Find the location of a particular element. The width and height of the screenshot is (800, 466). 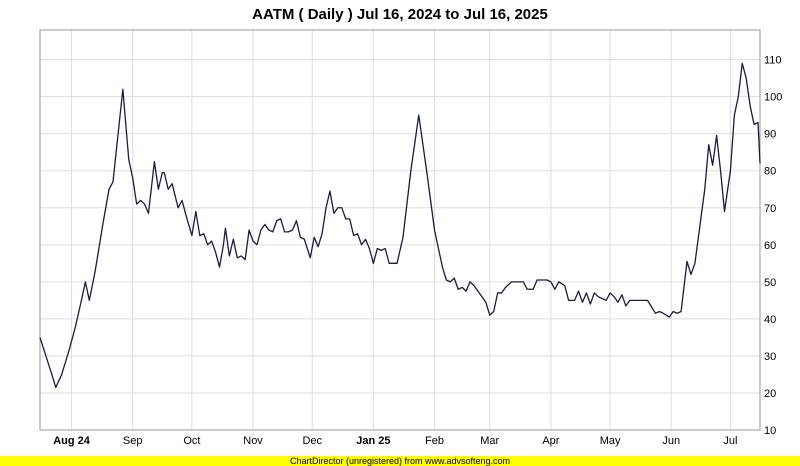

y-tick-label: 110 is located at coordinates (773, 61).